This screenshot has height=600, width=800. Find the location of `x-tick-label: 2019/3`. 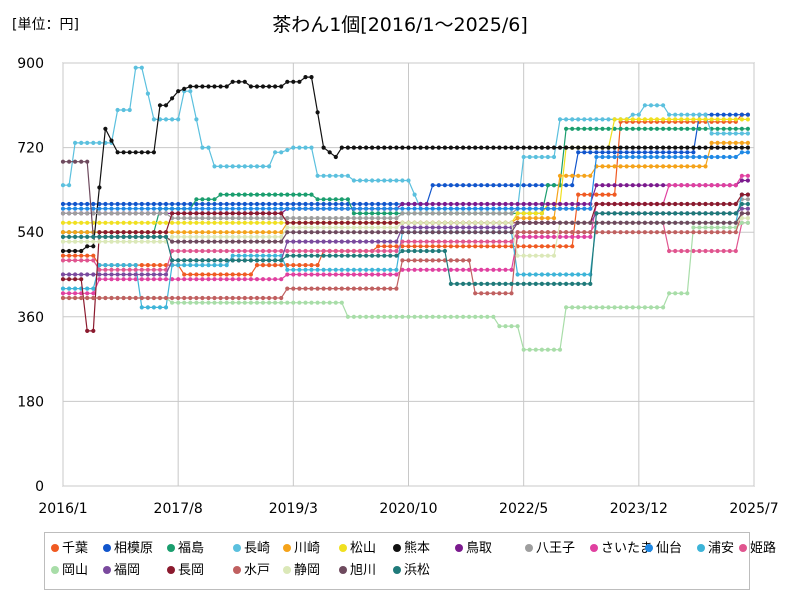

x-tick-label: 2019/3 is located at coordinates (293, 509).